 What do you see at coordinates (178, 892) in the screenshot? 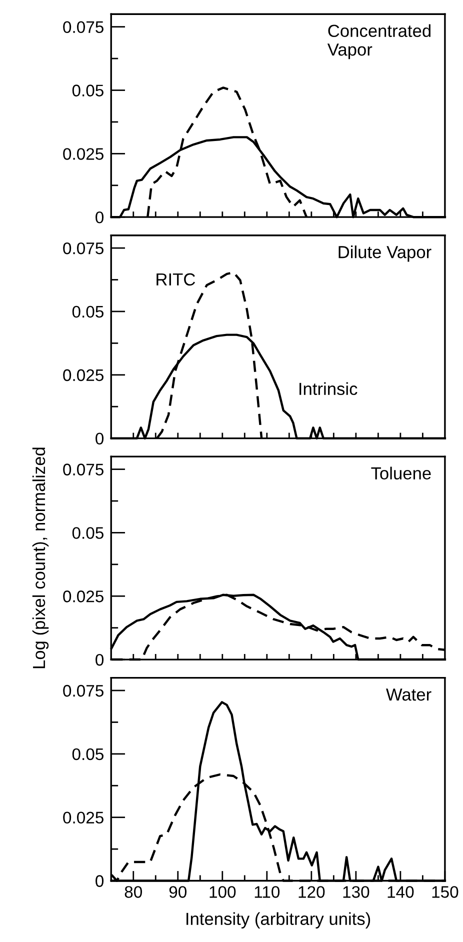
I see `x-tick-label: 90` at bounding box center [178, 892].